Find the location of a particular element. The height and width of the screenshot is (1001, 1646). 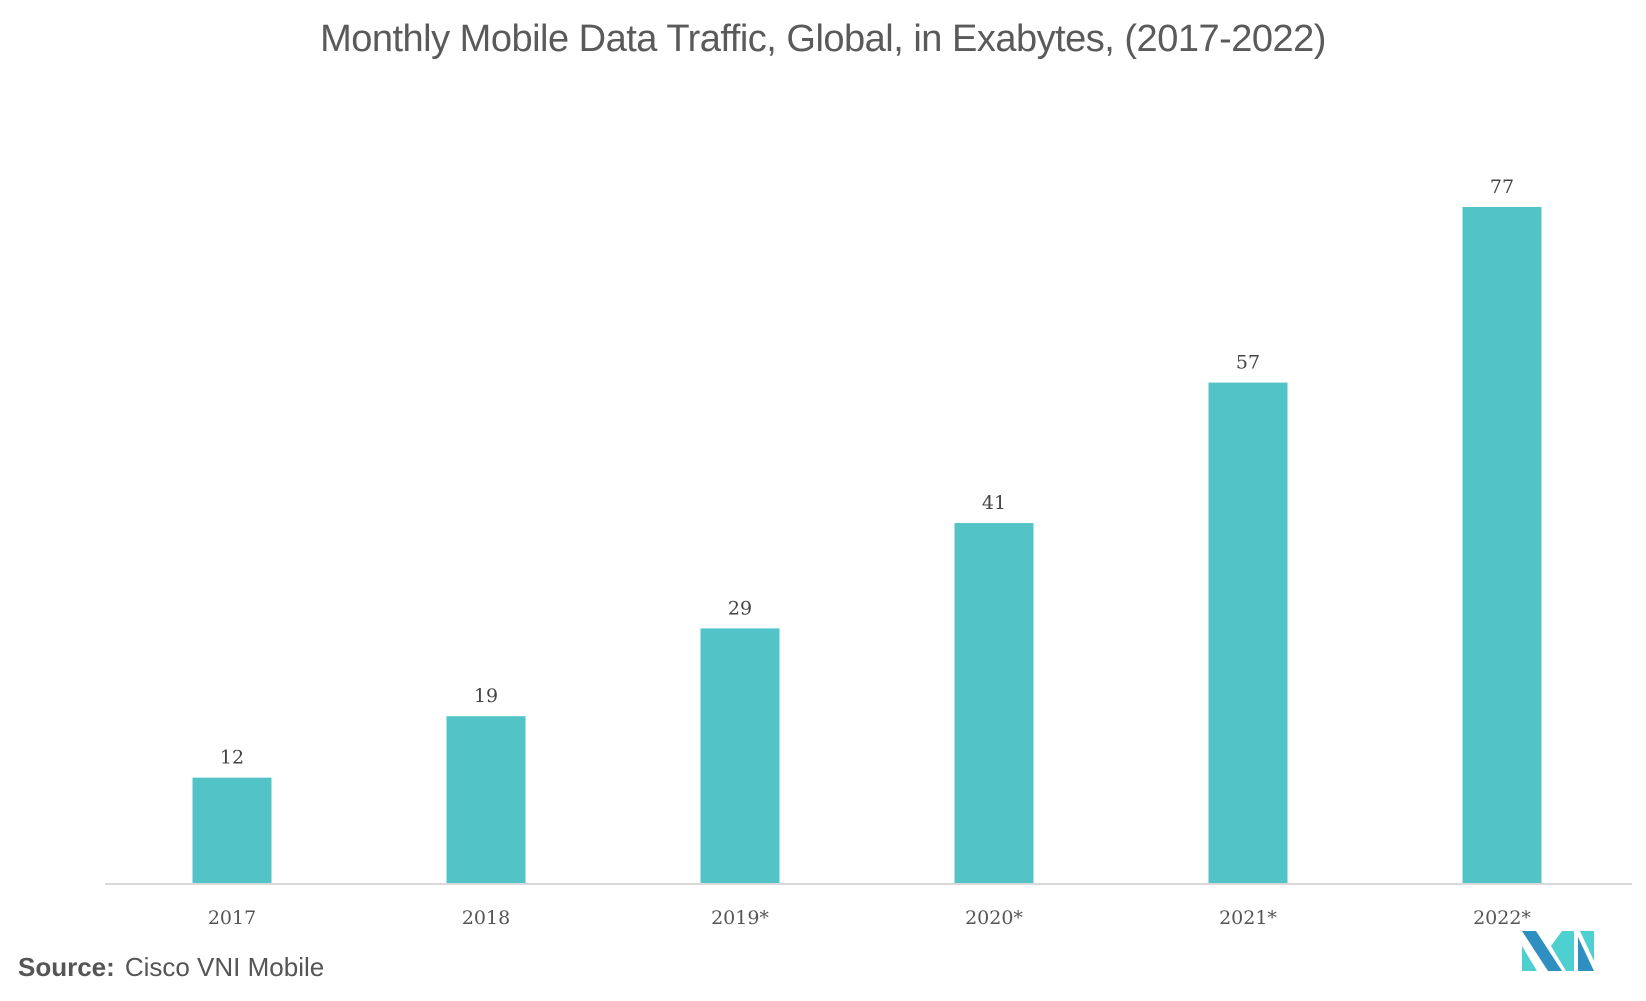

value-label-2020: 41 is located at coordinates (994, 503).